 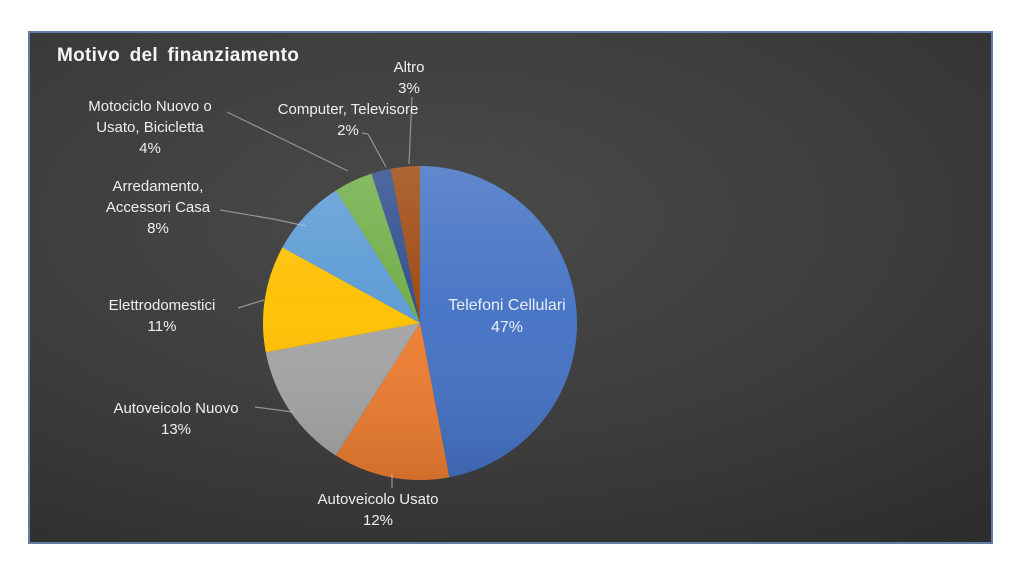 What do you see at coordinates (263, 218) in the screenshot?
I see `leader-line-arredamento` at bounding box center [263, 218].